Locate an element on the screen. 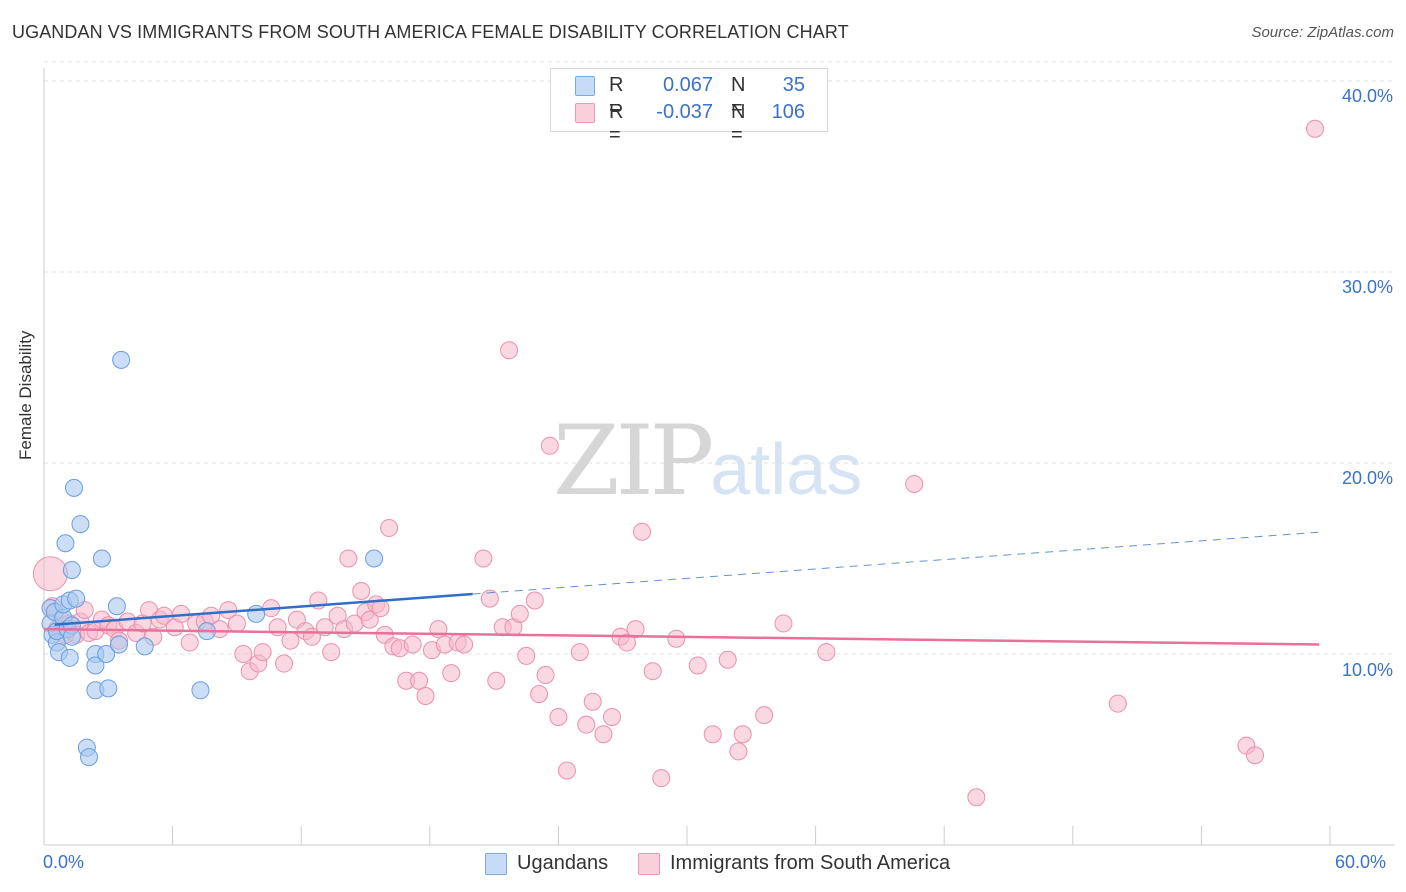 The height and width of the screenshot is (892, 1406). trend-lines is located at coordinates (681, 588).